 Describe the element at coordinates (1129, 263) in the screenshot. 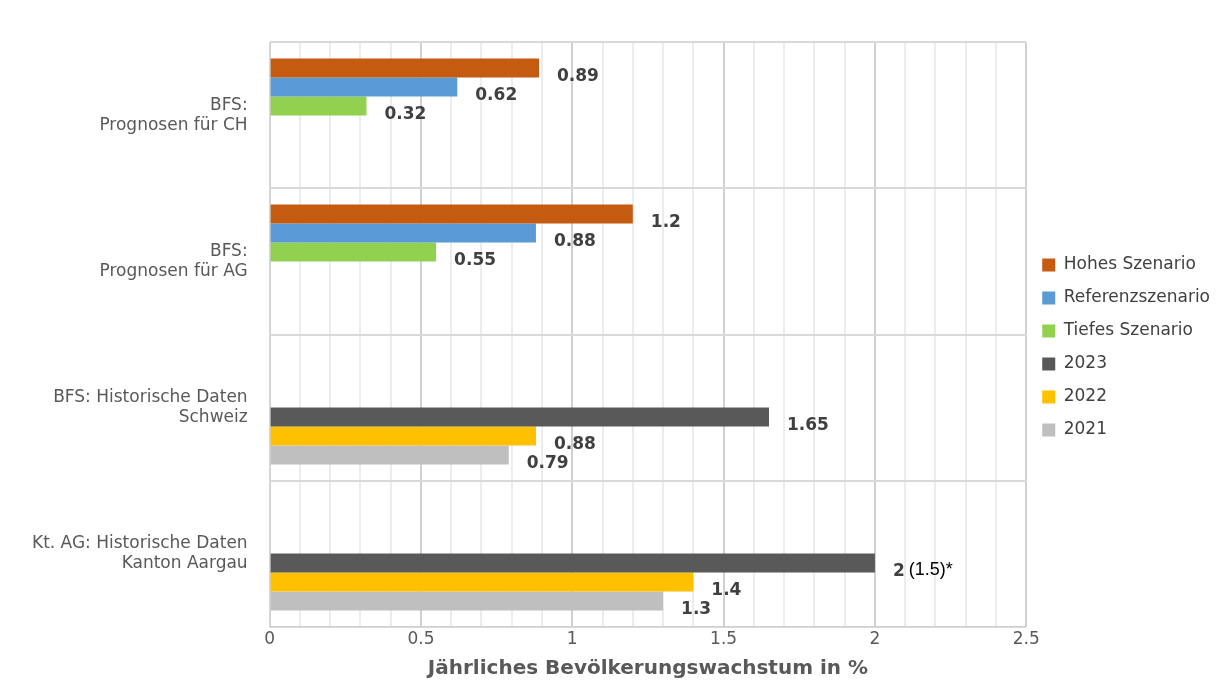

I see `legend-label: Hohes Szenario` at that location.